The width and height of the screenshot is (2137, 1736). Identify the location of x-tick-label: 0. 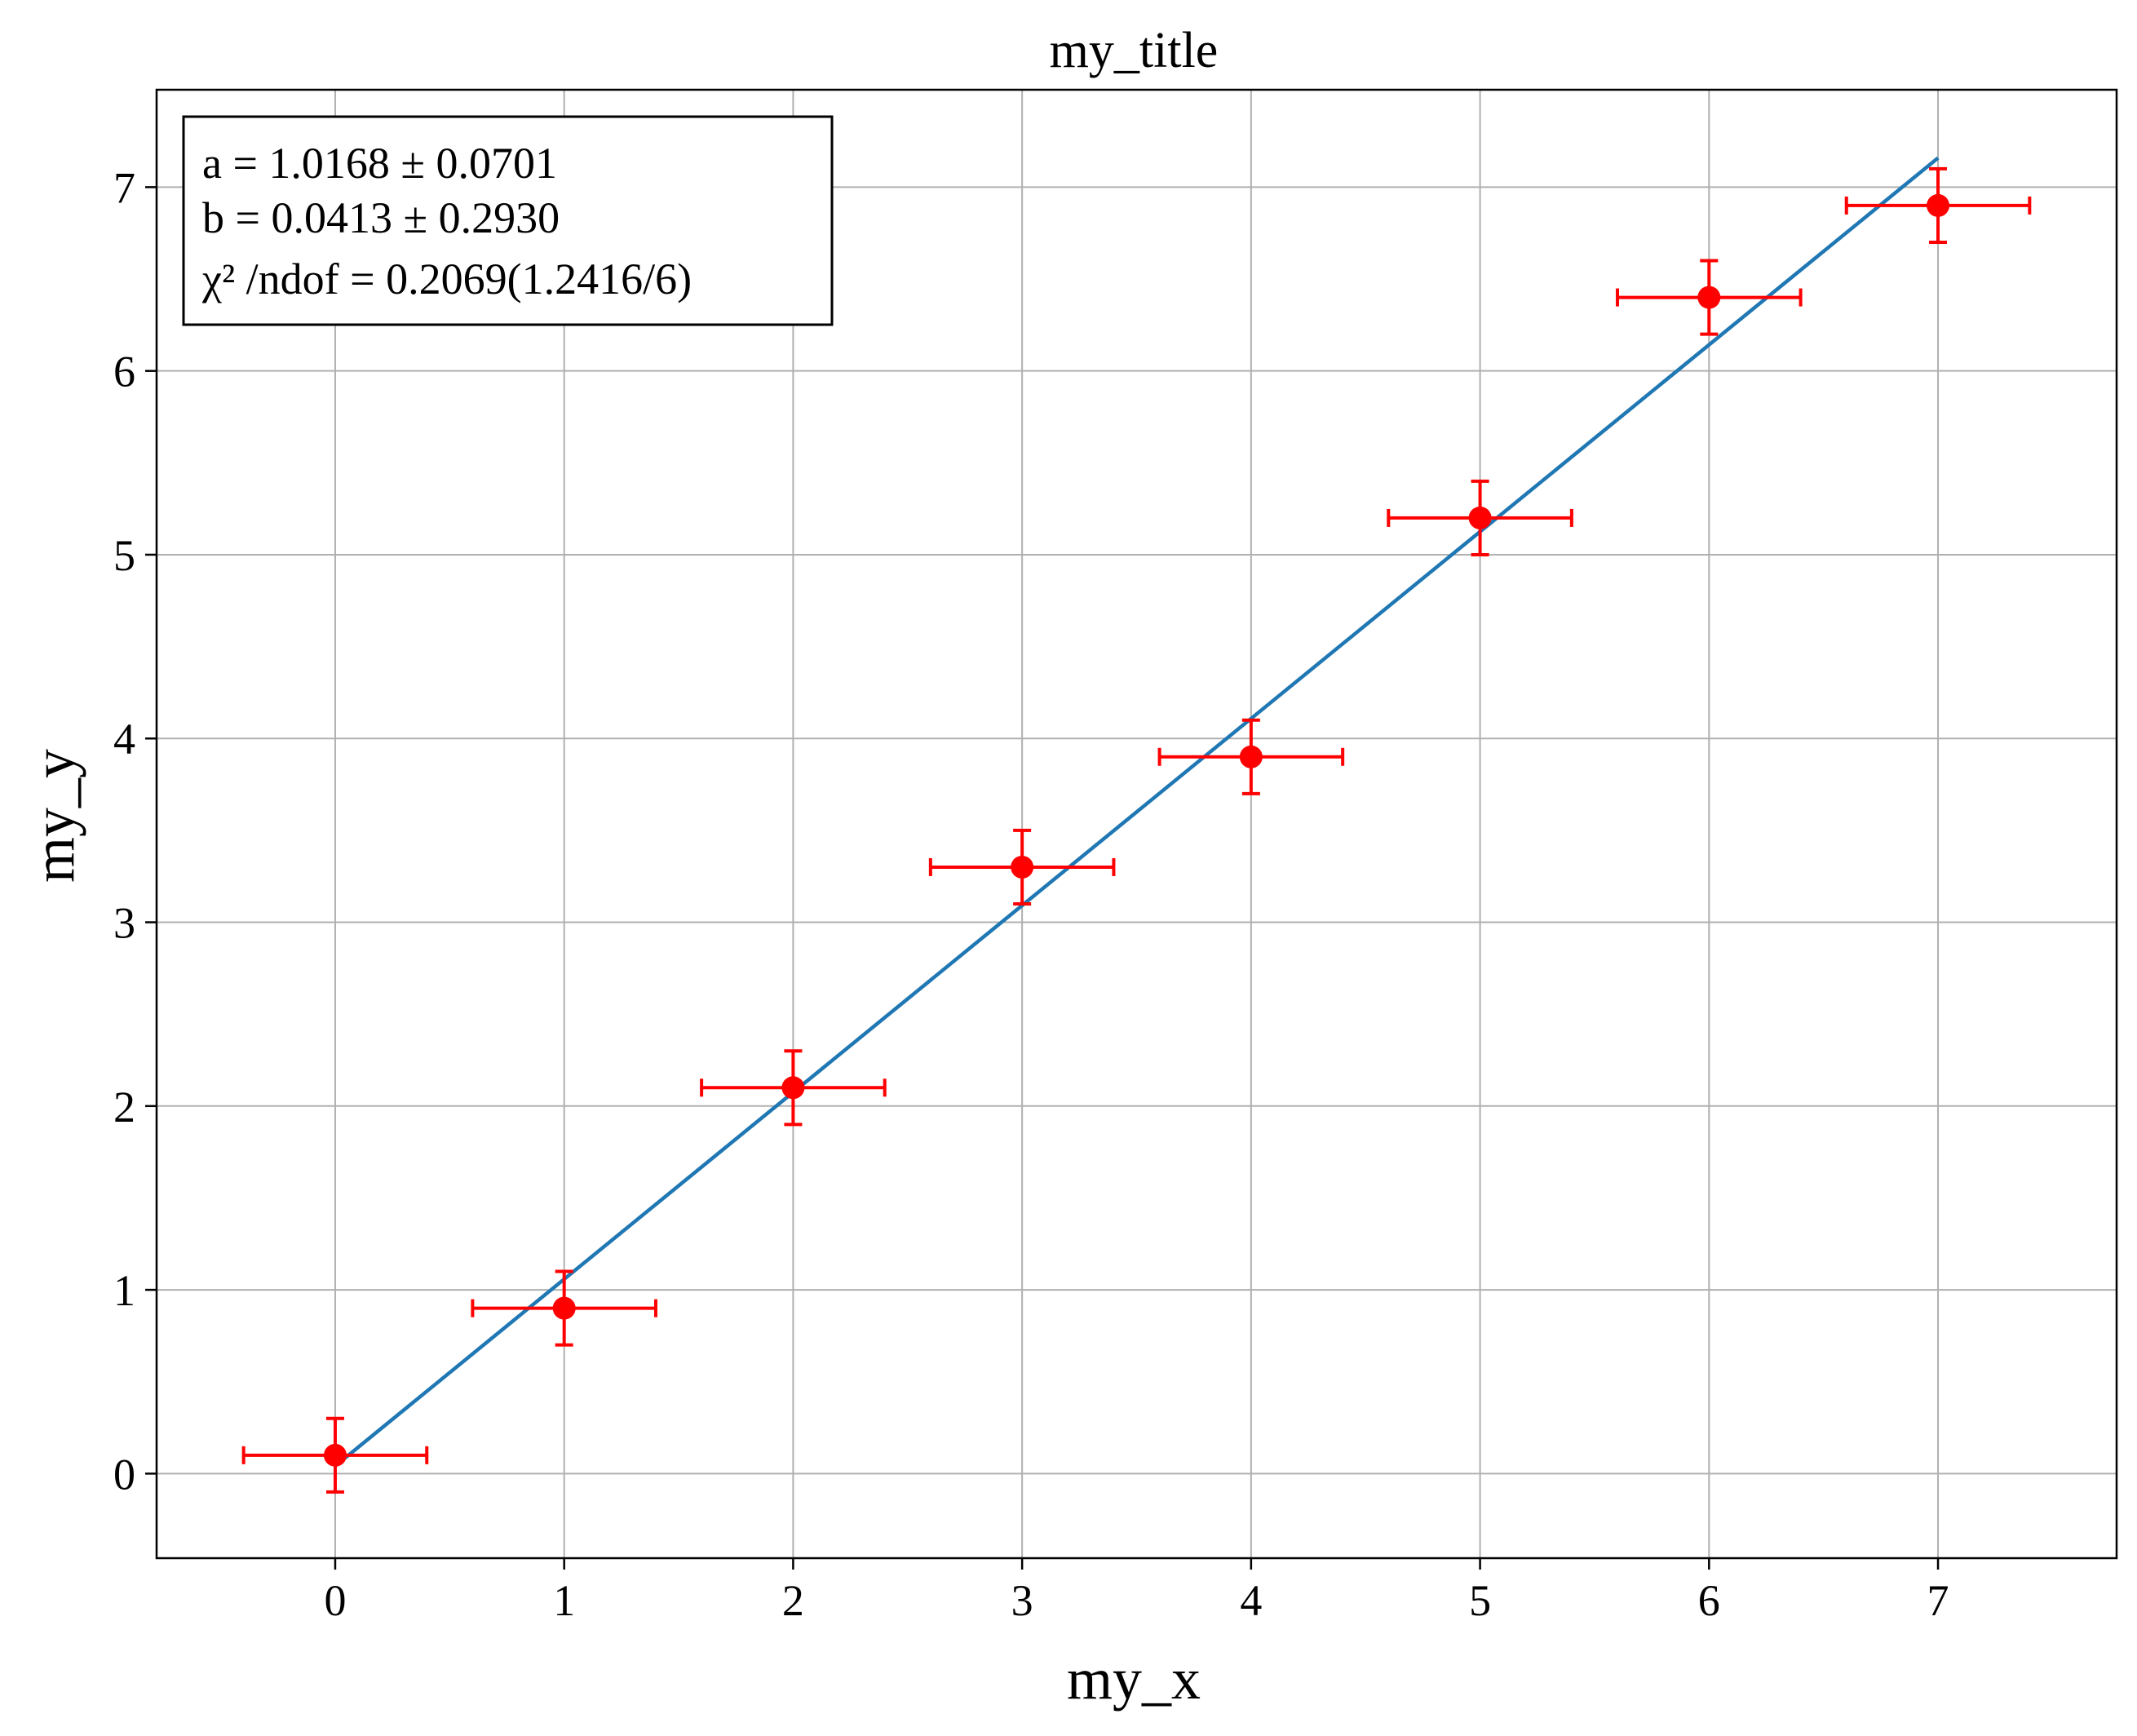
(335, 1600).